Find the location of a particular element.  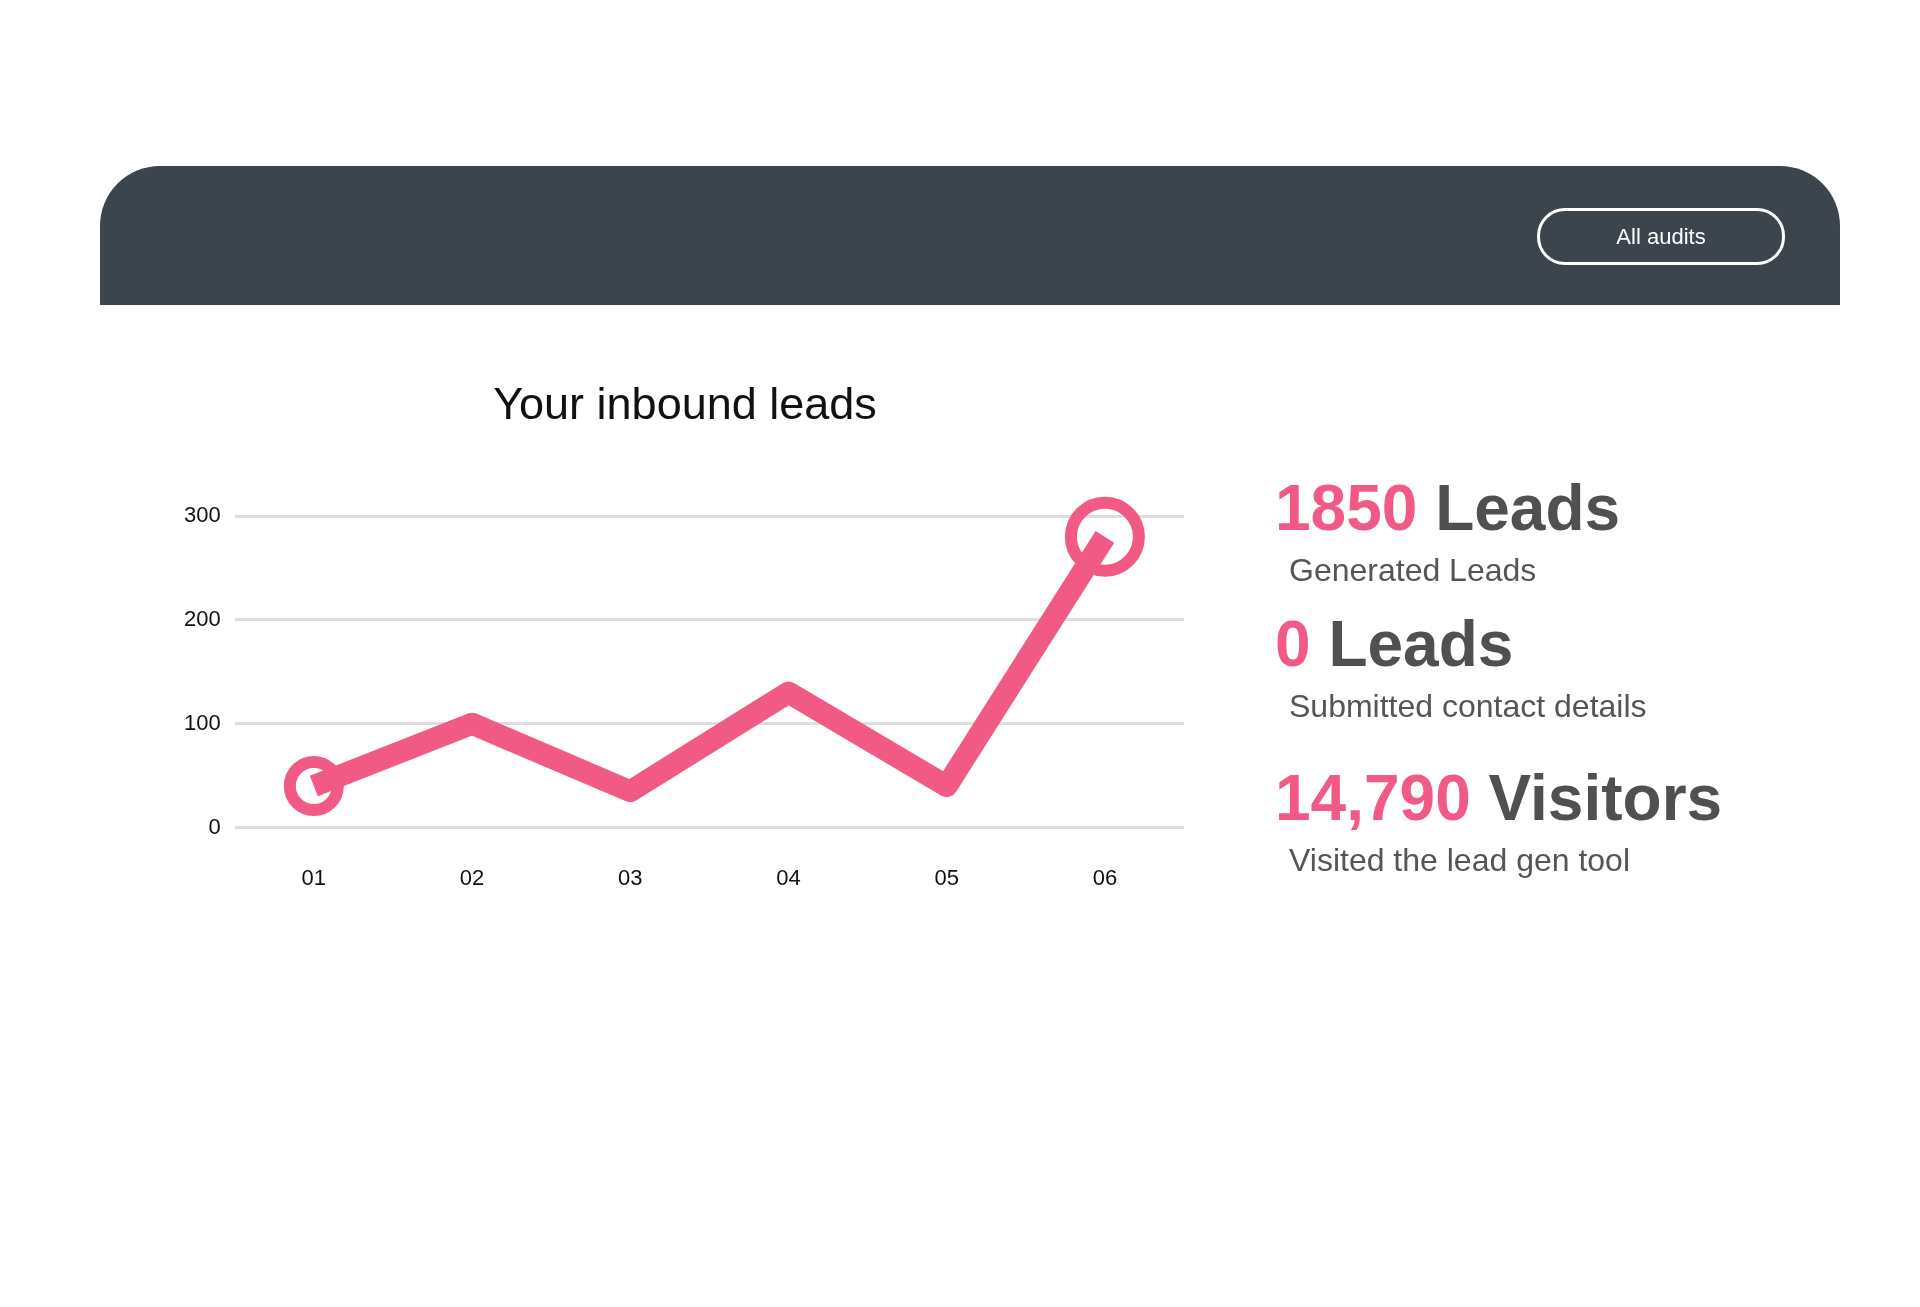

x-tick-label: 01 is located at coordinates (314, 877).